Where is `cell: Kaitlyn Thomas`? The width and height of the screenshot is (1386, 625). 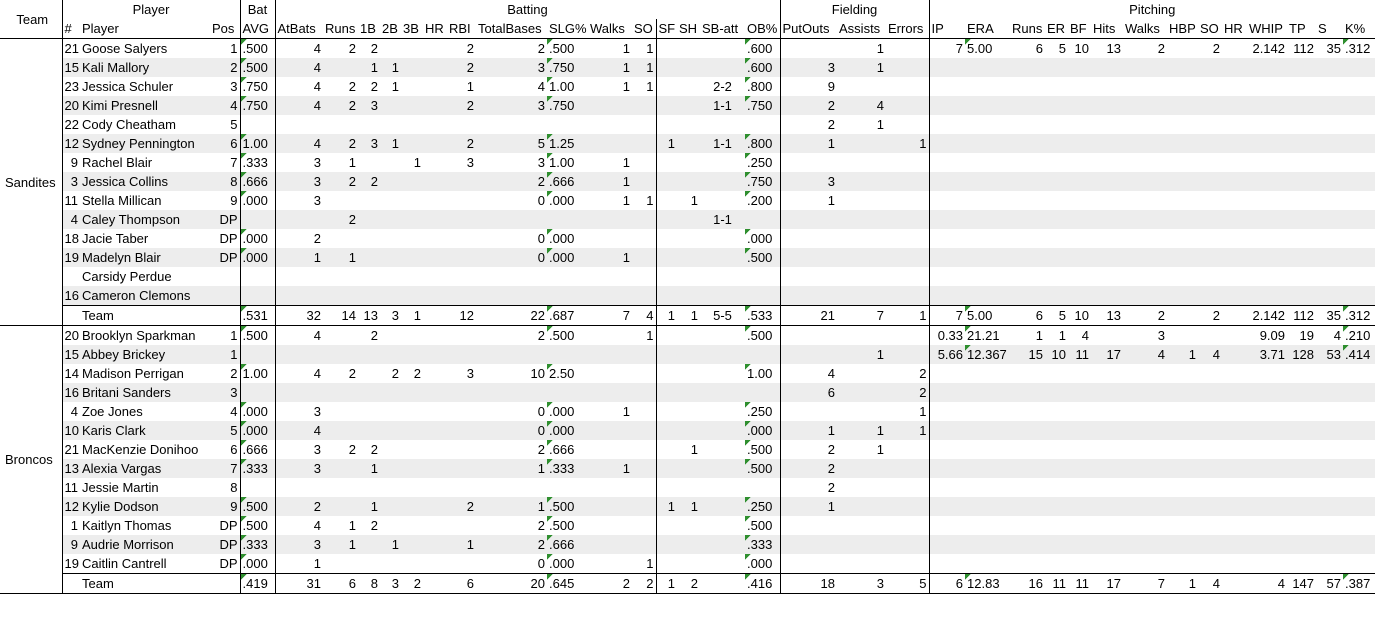 cell: Kaitlyn Thomas is located at coordinates (127, 525).